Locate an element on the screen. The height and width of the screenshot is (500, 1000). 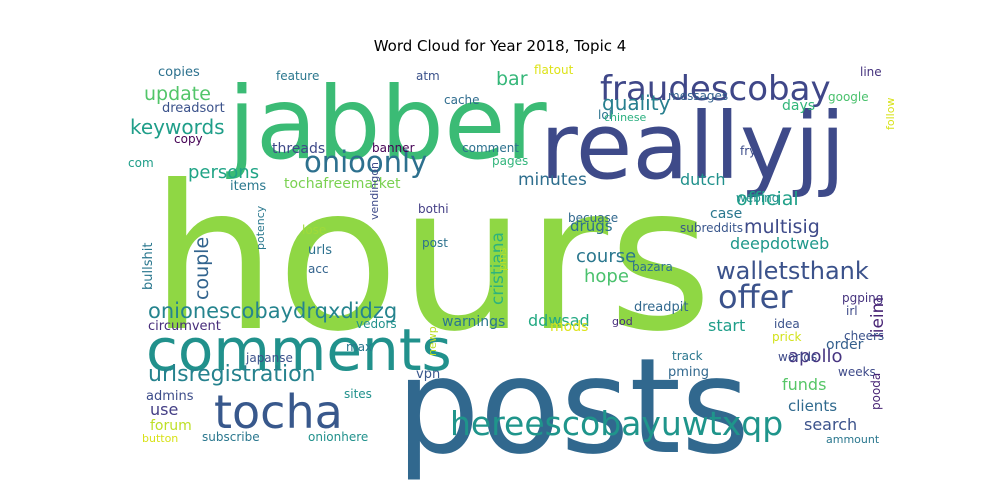
word-copies: copies is located at coordinates (179, 72).